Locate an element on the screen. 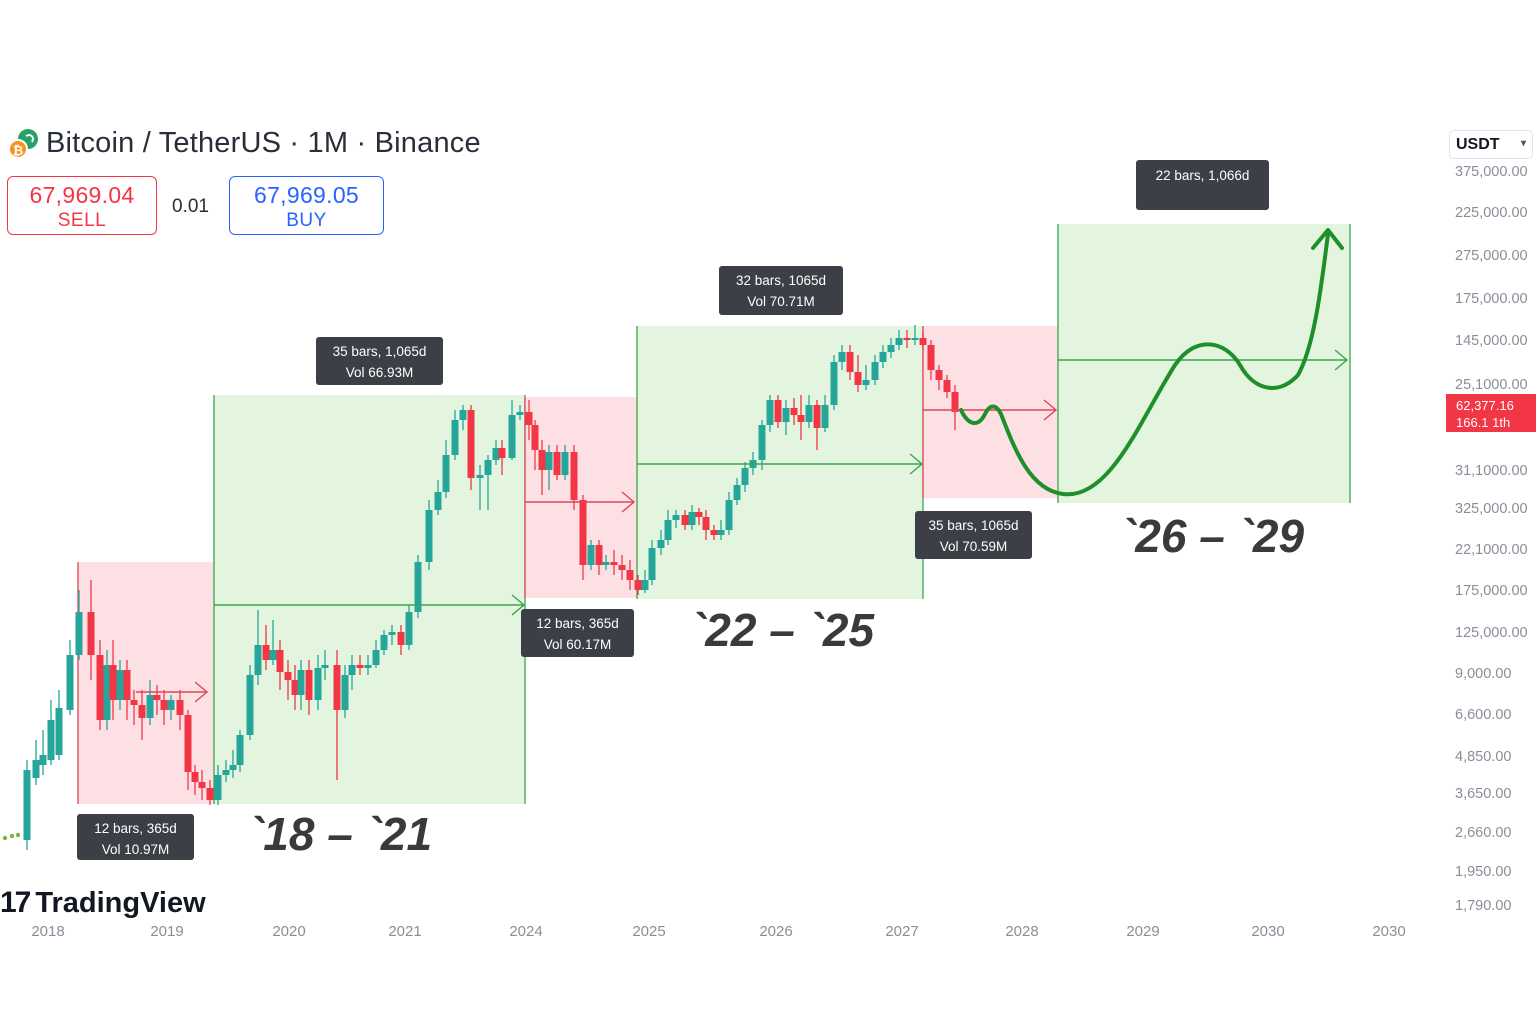 Image resolution: width=1536 pixels, height=1024 pixels. x-tick-8: 2027 is located at coordinates (901, 931).